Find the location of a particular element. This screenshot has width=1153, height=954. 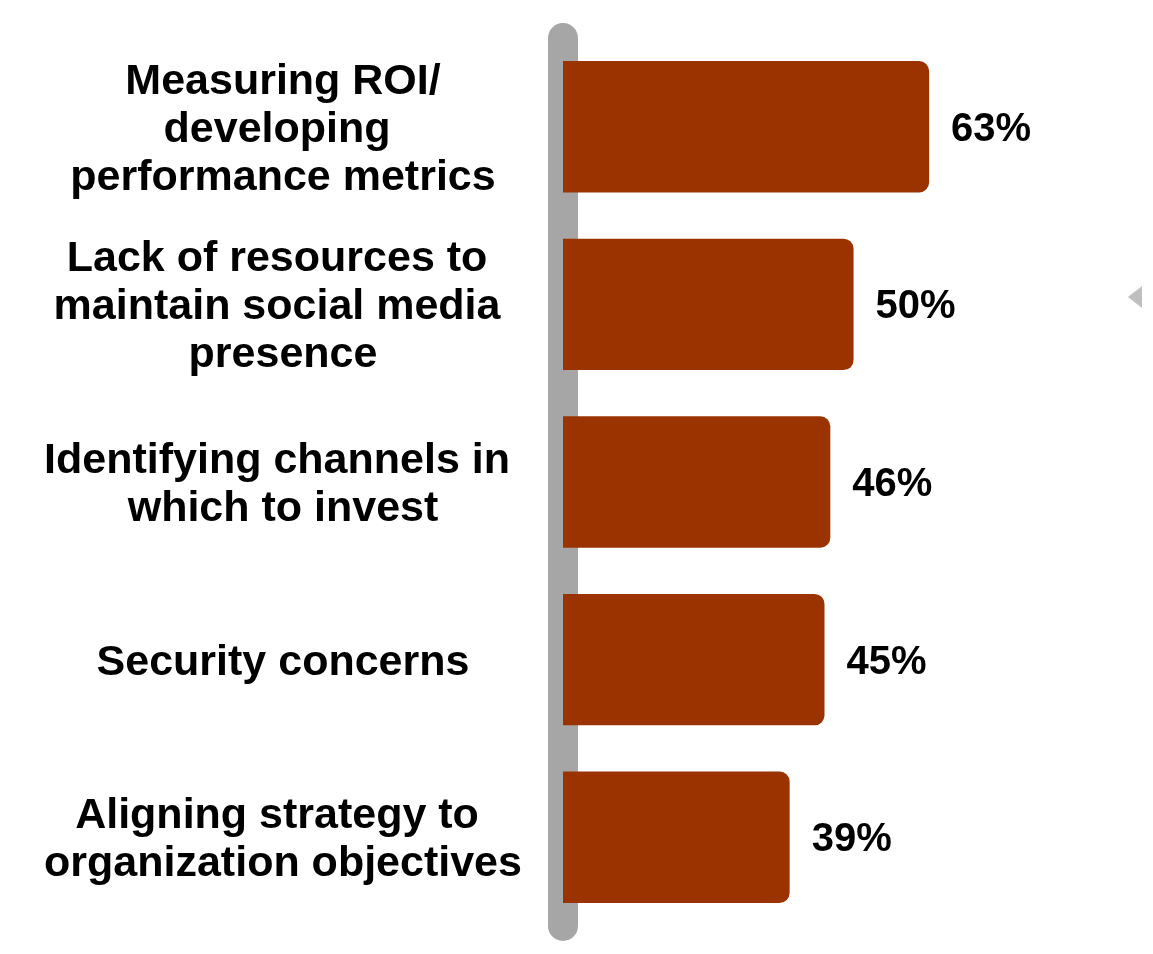

y-tick-label: Aligning strategy to organization objectives is located at coordinates (283, 837).